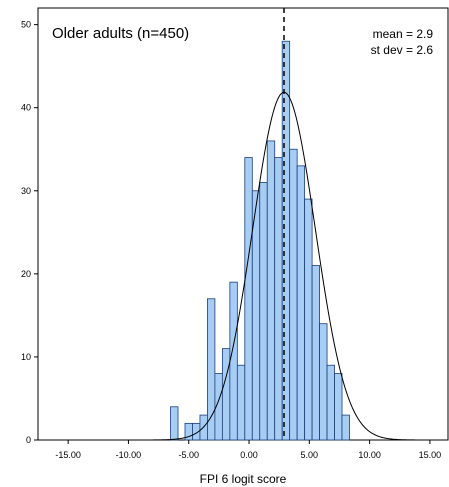 This screenshot has width=449, height=487. I want to click on x-tick-label: 15.00, so click(430, 455).